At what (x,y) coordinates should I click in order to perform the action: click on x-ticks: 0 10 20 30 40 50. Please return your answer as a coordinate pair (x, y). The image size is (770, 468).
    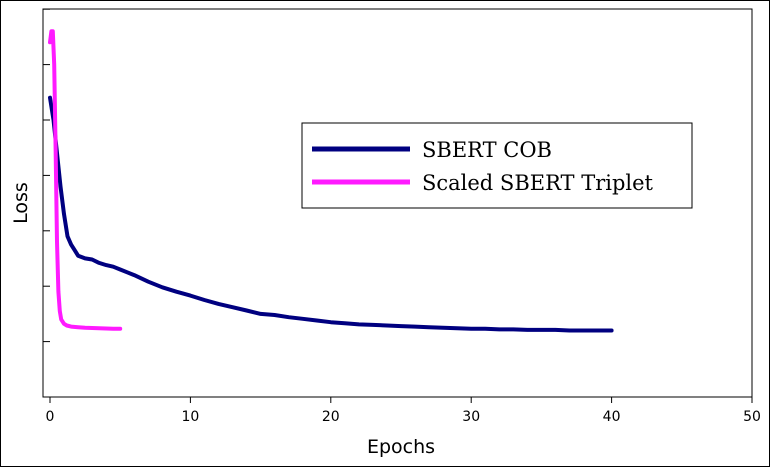
    Looking at the image, I should click on (403, 411).